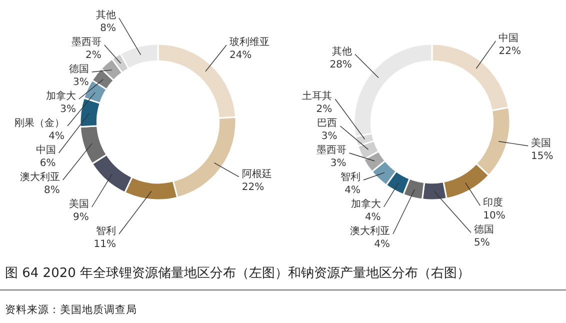  What do you see at coordinates (249, 42) in the screenshot?
I see `slice-label: 玻利维亚` at bounding box center [249, 42].